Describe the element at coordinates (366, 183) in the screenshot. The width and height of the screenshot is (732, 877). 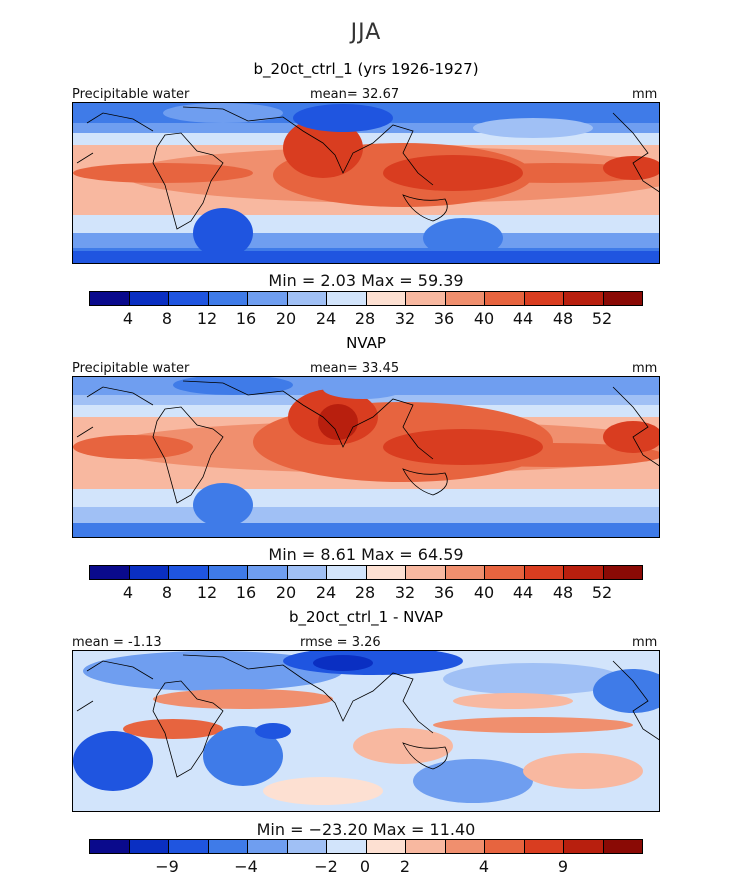
I see `panel-1-map` at that location.